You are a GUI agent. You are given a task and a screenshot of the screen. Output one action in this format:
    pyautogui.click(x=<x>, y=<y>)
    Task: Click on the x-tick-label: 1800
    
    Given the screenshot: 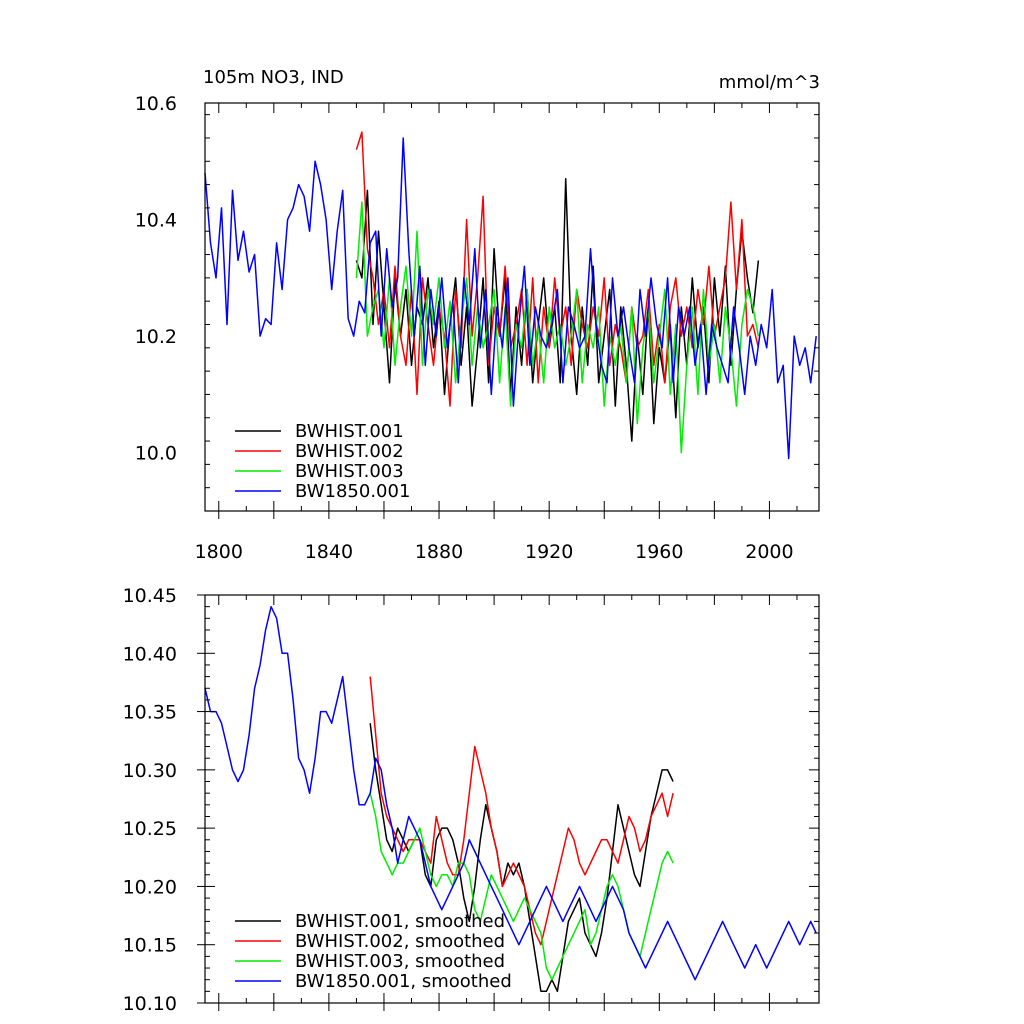 What is the action you would take?
    pyautogui.click(x=219, y=552)
    